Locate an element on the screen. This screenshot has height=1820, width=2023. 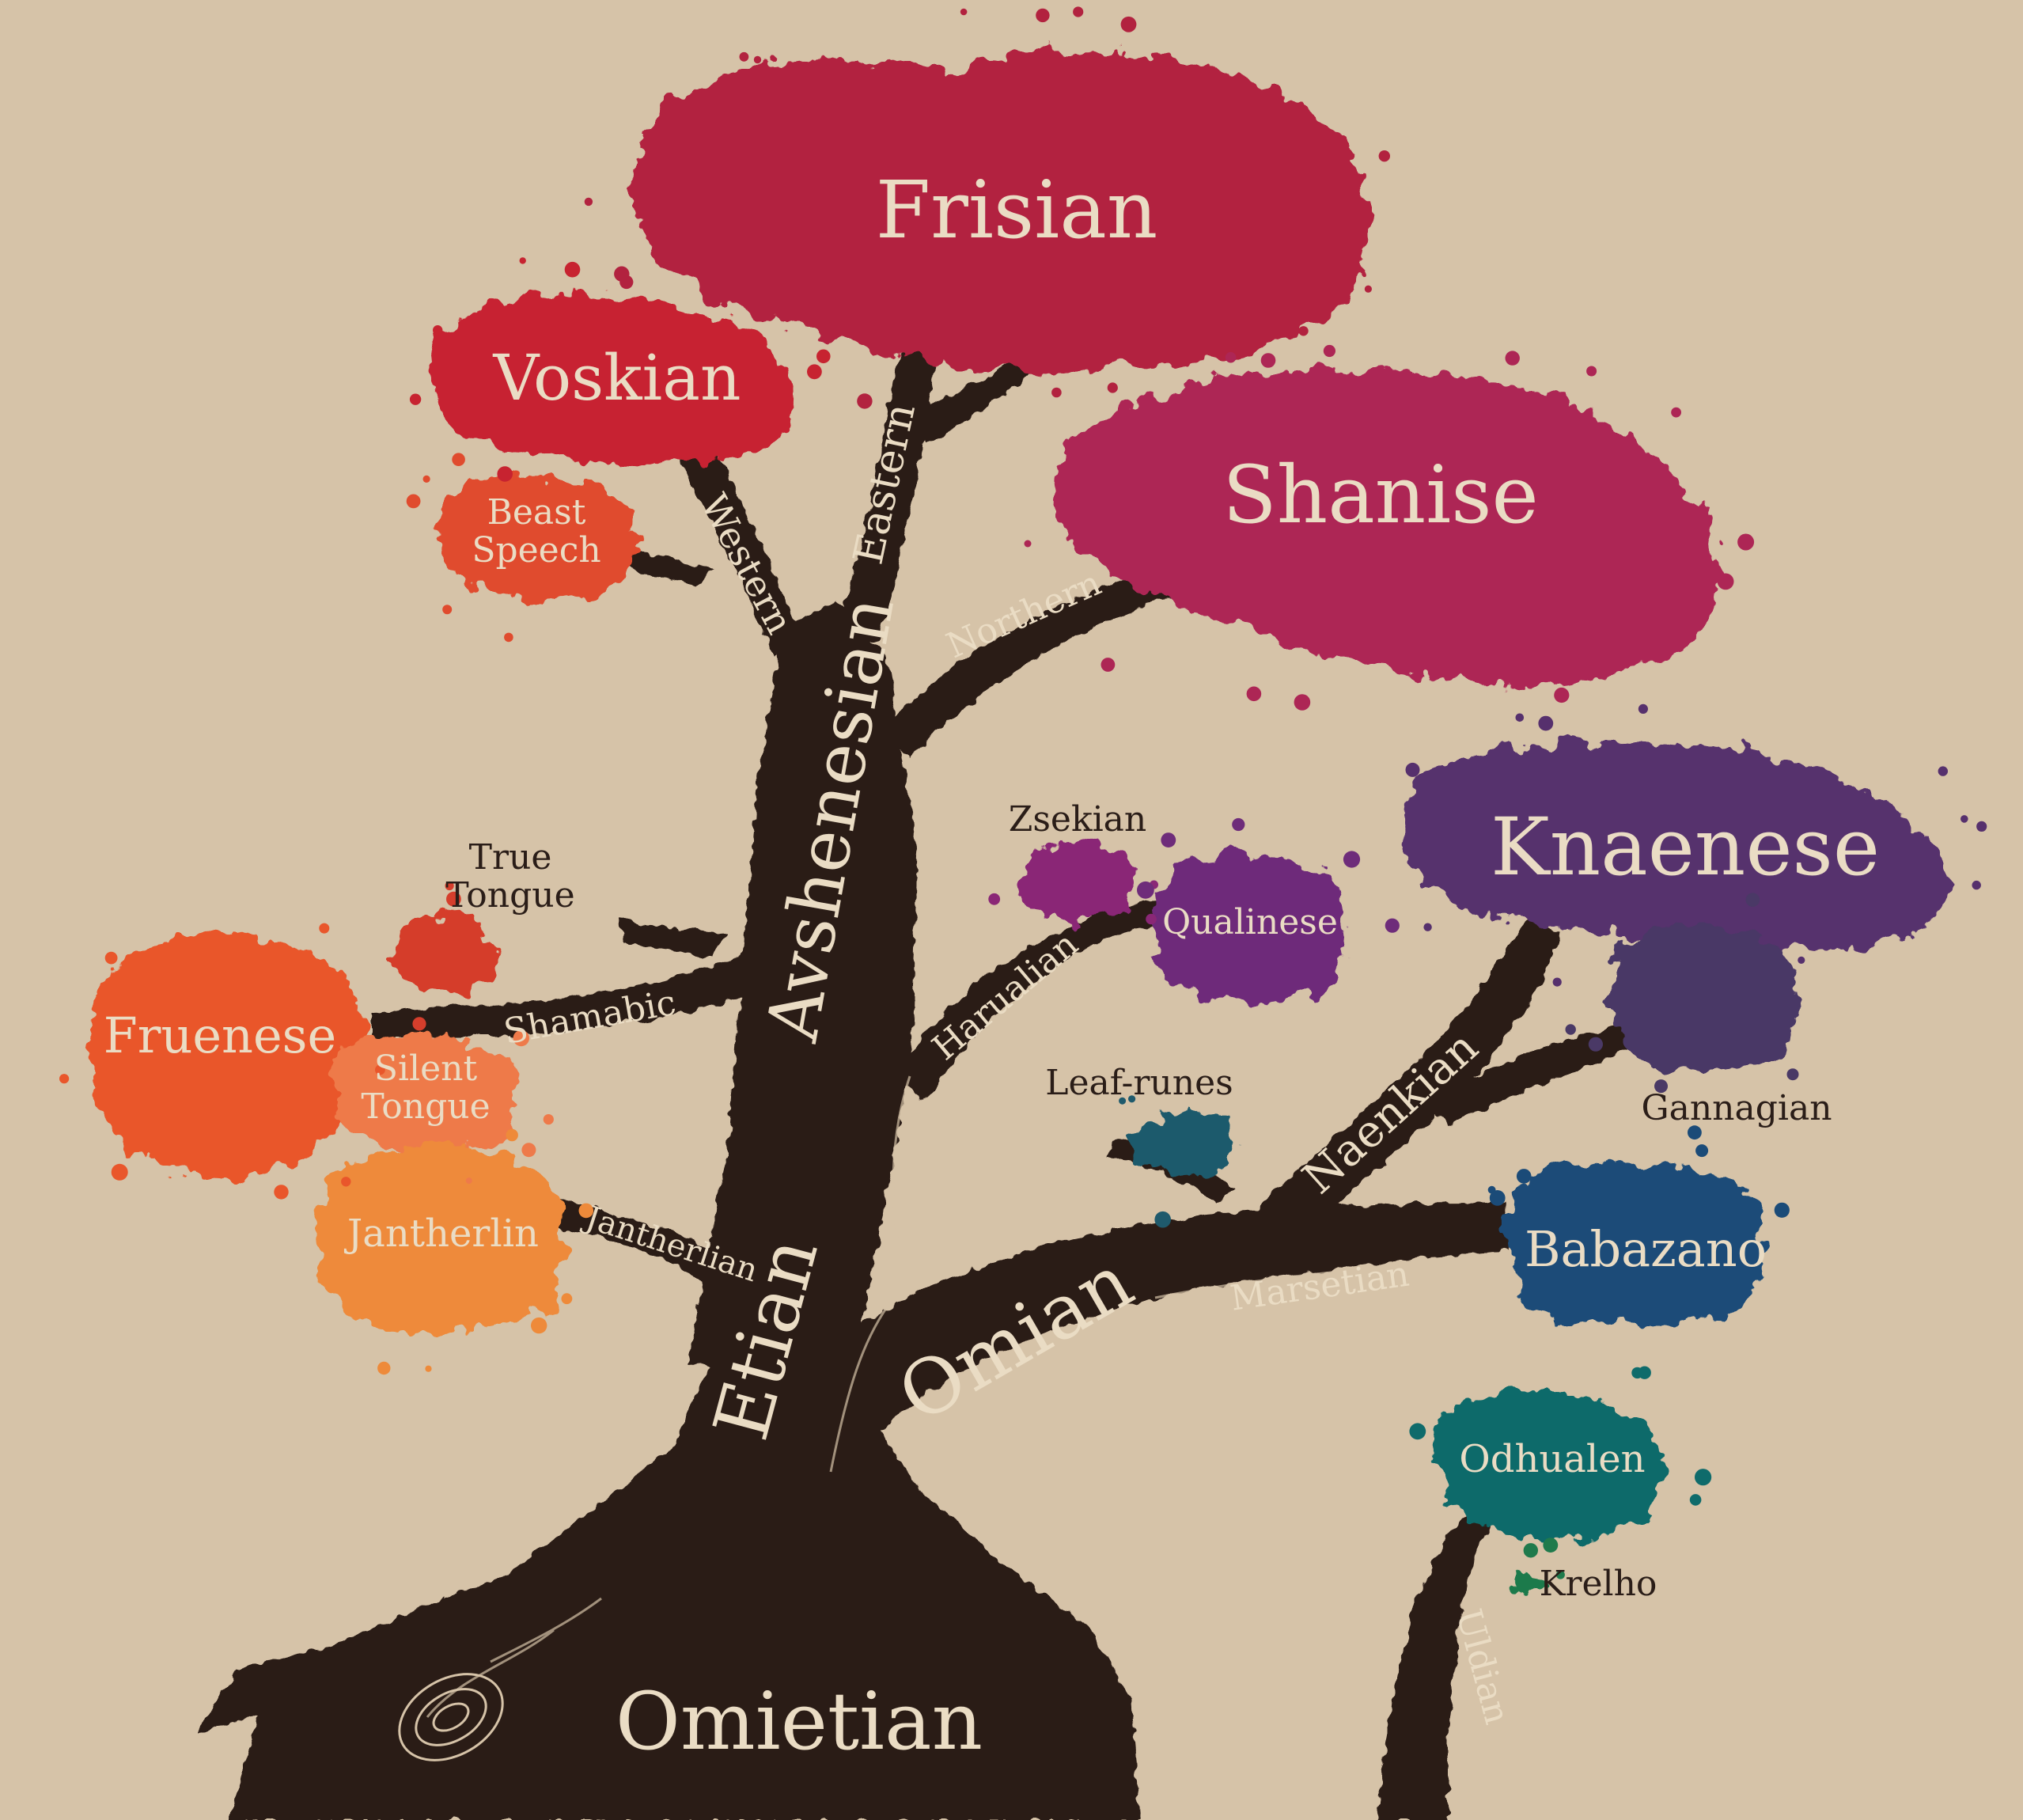
splat-gannagian is located at coordinates (1706, 999).